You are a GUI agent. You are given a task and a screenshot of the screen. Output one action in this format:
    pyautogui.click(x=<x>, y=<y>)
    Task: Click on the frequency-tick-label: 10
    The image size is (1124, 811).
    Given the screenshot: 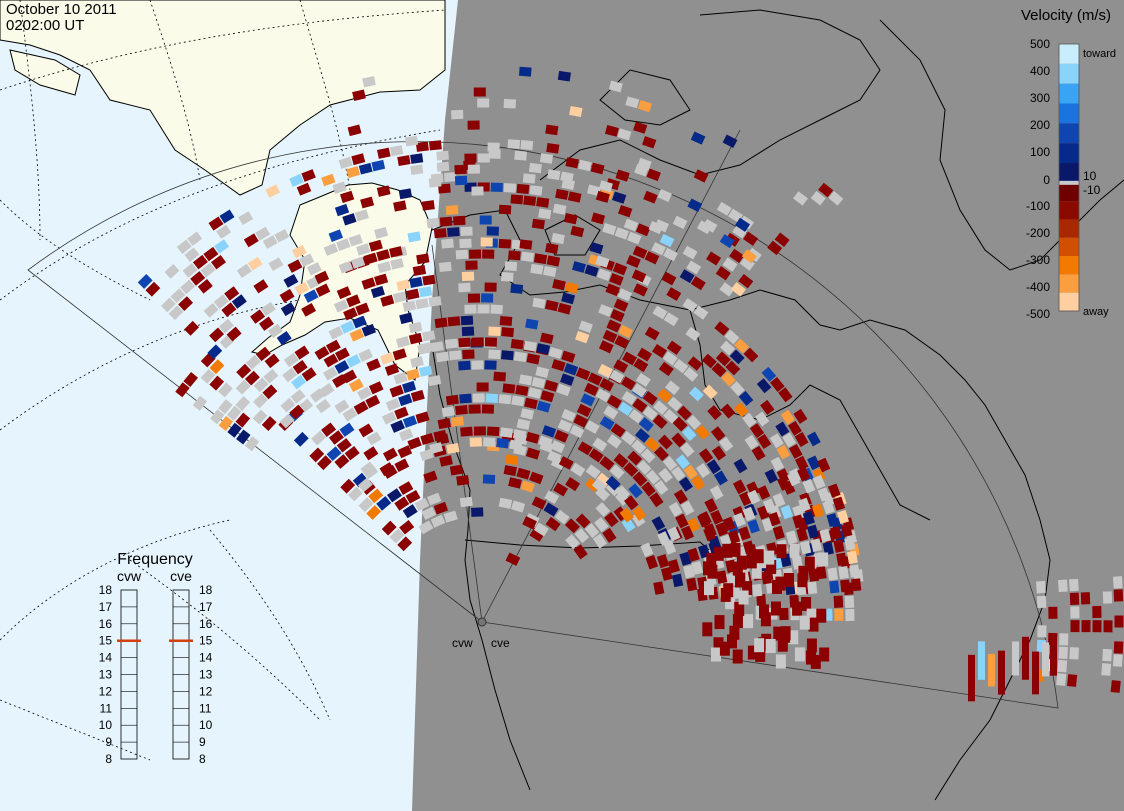 What is the action you would take?
    pyautogui.click(x=206, y=725)
    